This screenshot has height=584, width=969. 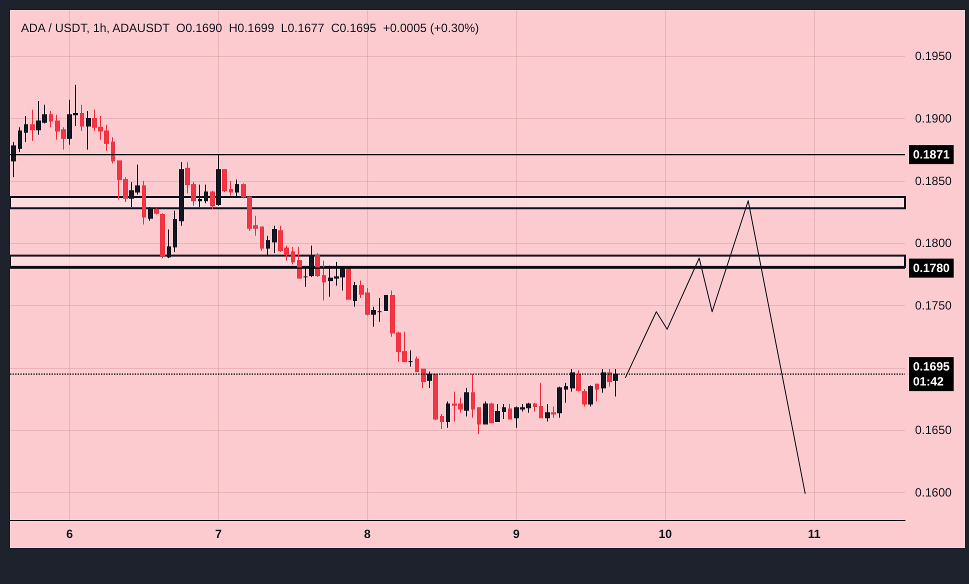 I want to click on text: ADA / USDT, 1h, ADAUSDT O0.1690 H0.1699 L0.1677 C0.1695 +0.0005 (+0.30%), so click(x=250, y=28).